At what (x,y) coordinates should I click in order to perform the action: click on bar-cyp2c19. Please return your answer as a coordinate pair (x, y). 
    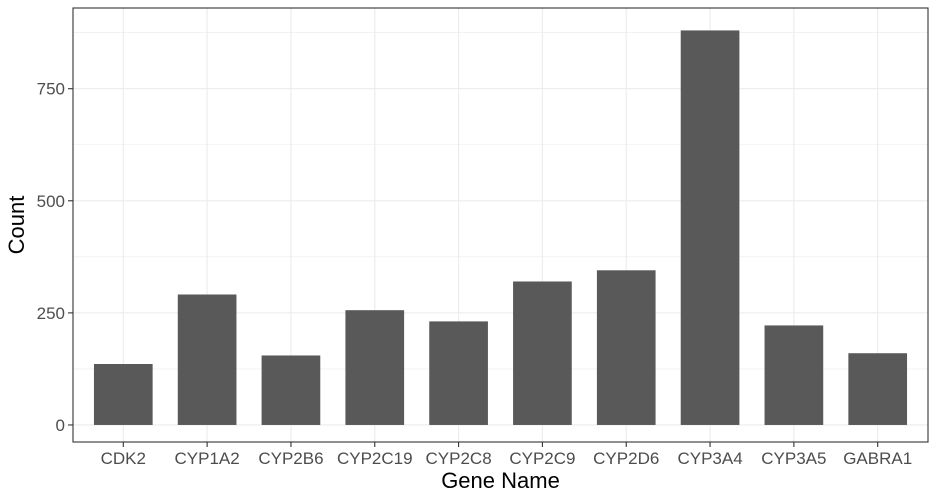
    Looking at the image, I should click on (375, 367).